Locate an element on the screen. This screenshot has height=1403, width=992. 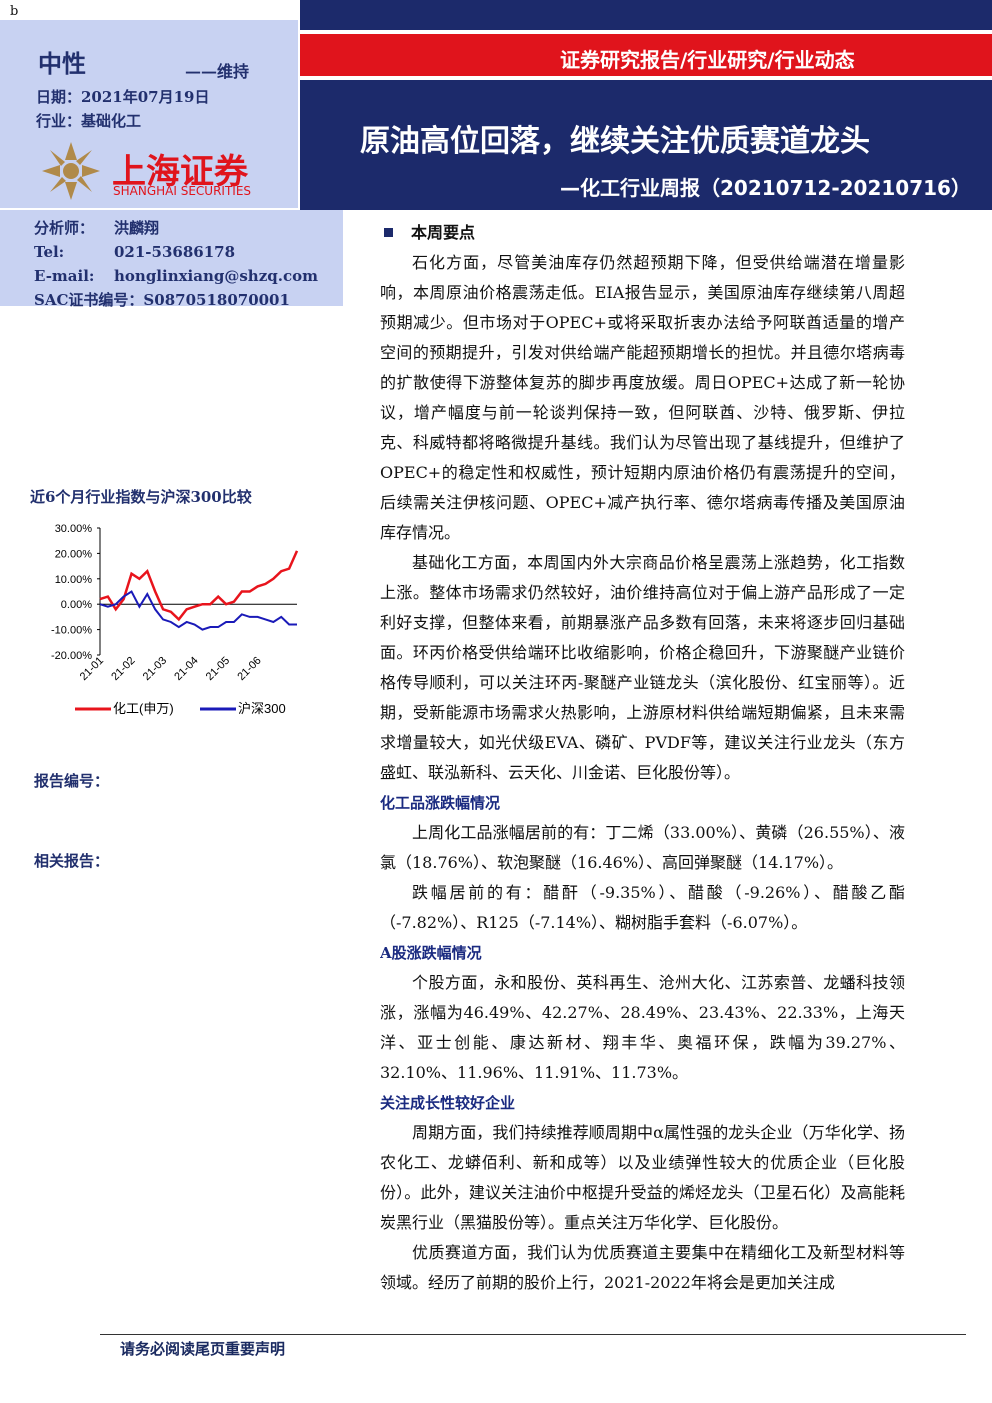
header-title-band is located at coordinates (646, 145).